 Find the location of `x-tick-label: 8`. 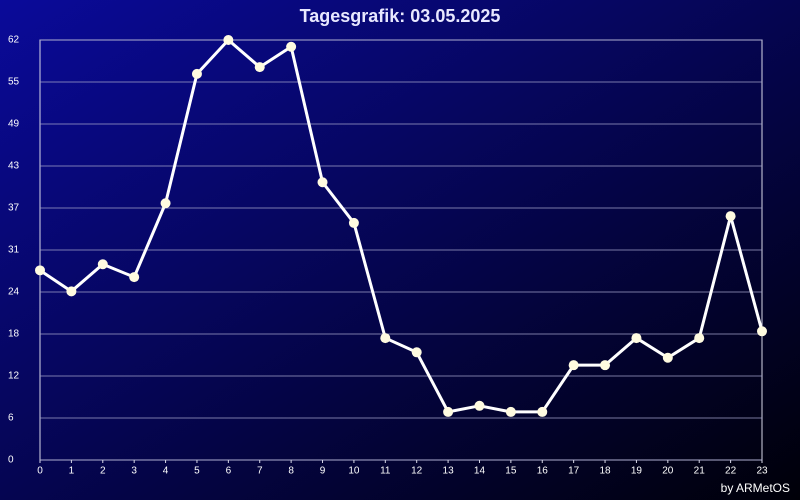

x-tick-label: 8 is located at coordinates (291, 471).